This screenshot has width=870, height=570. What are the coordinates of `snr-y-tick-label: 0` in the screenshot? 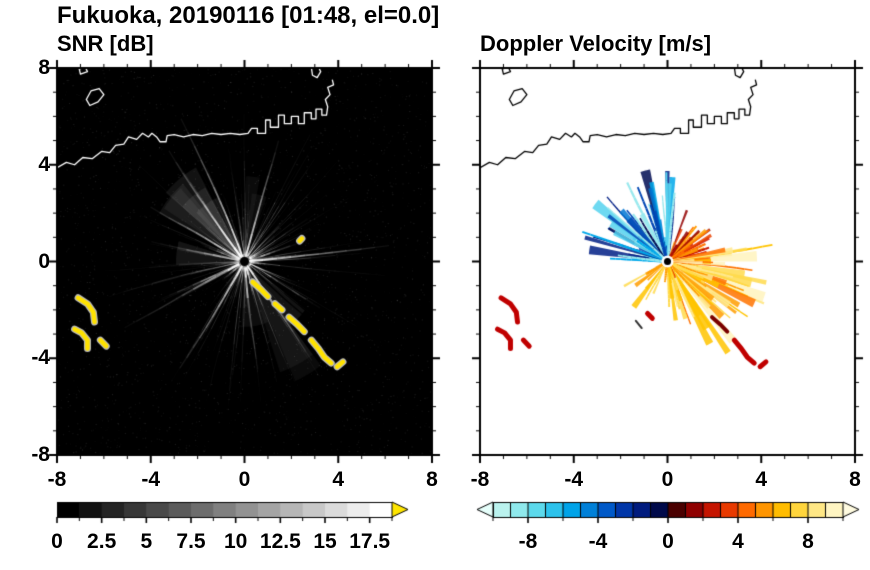 It's located at (44, 261).